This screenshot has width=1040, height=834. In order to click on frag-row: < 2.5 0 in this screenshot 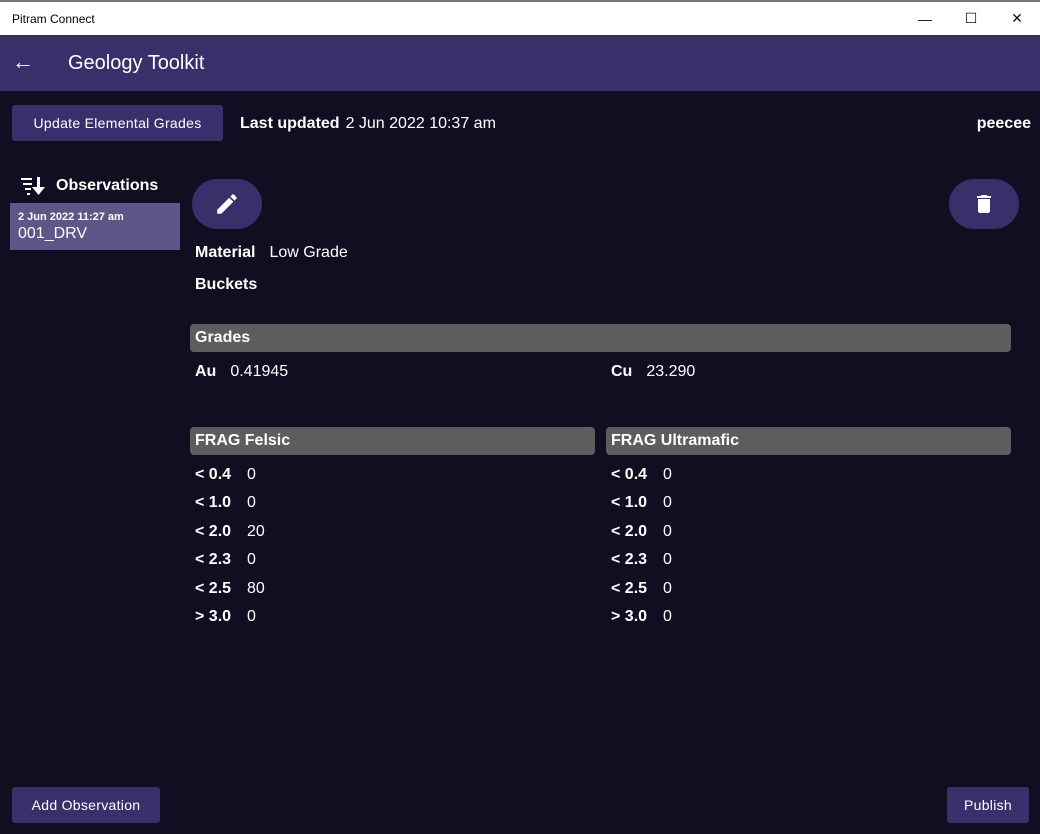, I will do `click(641, 594)`.